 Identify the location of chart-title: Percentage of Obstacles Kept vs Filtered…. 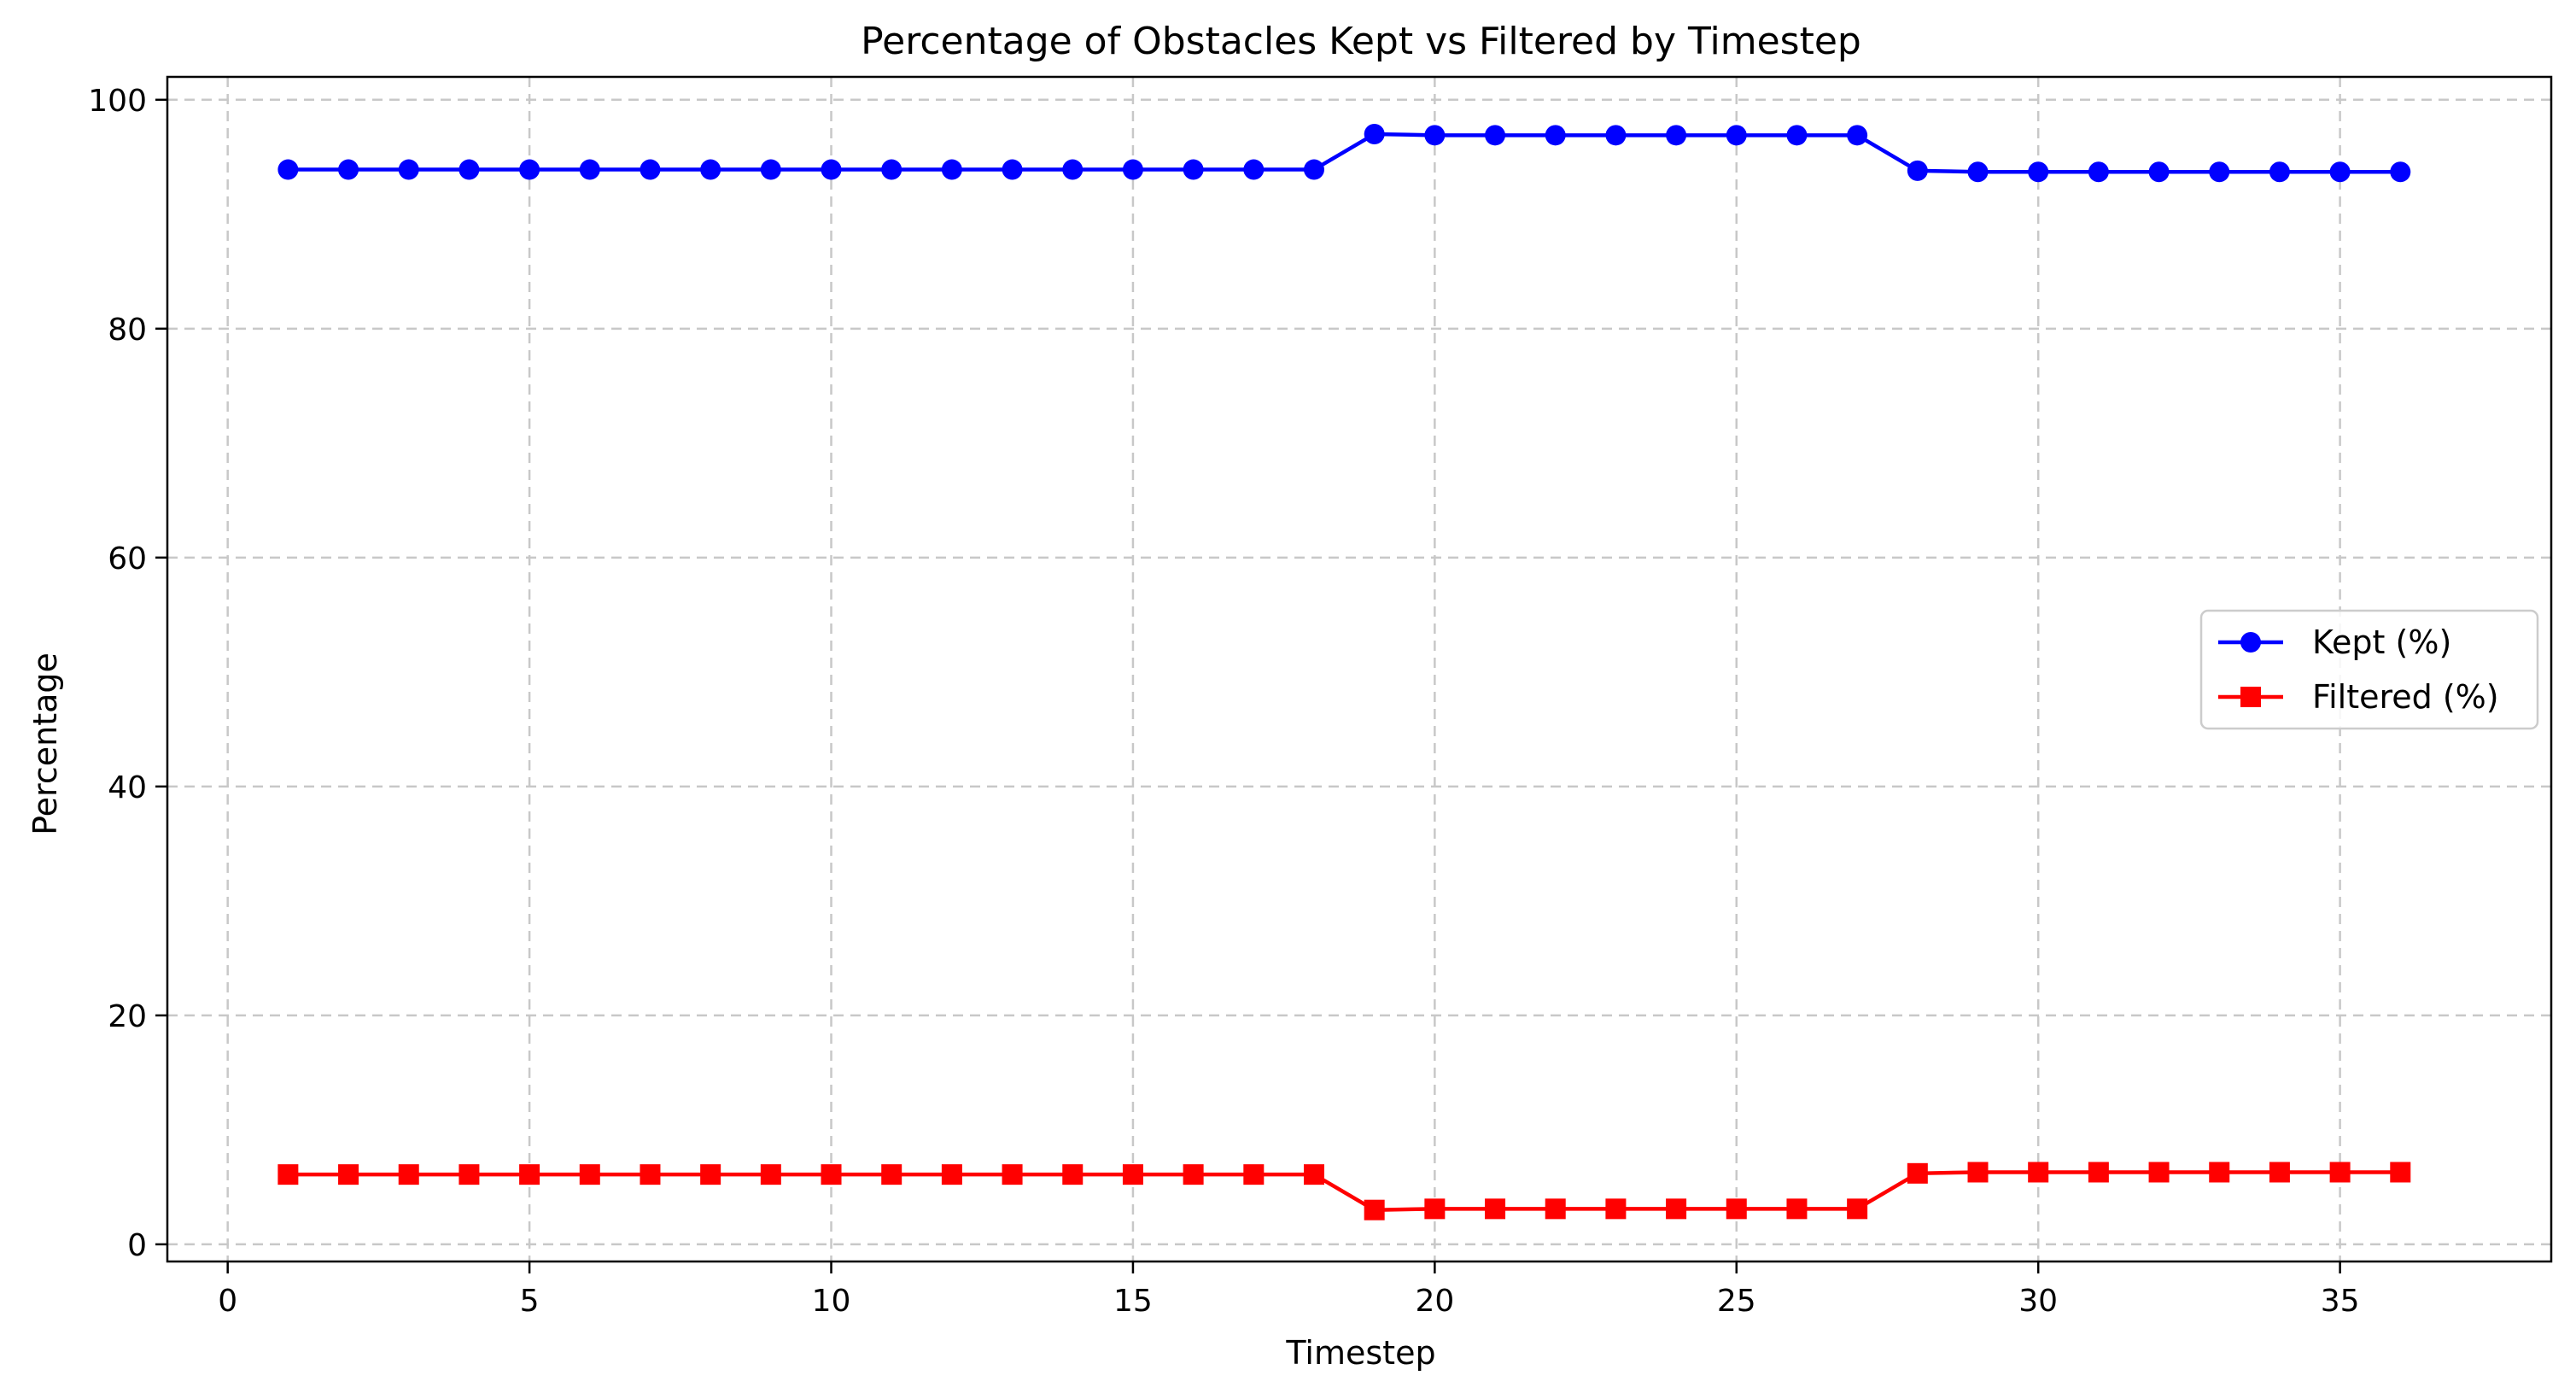
(1361, 41).